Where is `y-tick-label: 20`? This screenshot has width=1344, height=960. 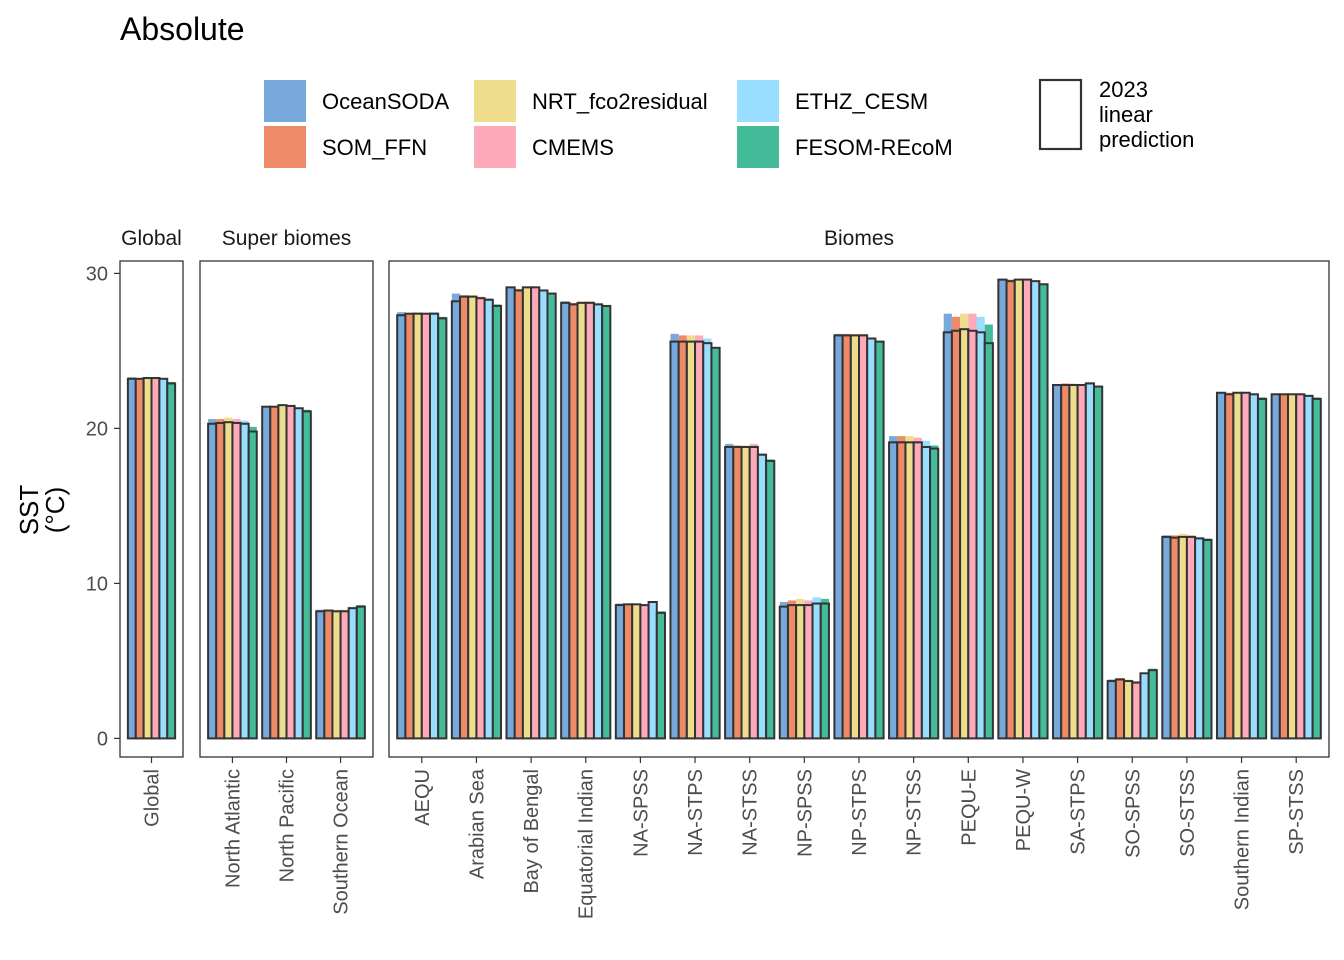 y-tick-label: 20 is located at coordinates (97, 429).